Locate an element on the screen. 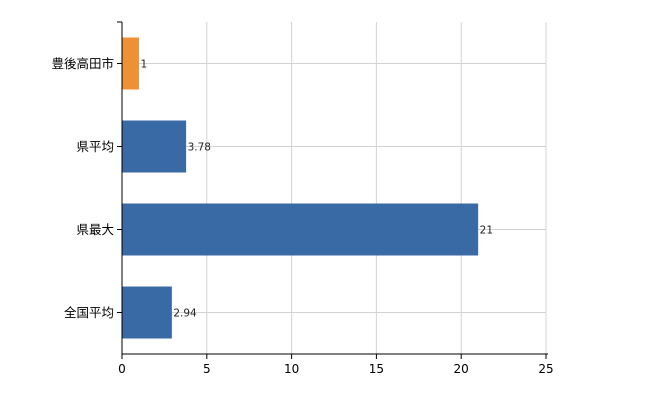 This screenshot has height=404, width=650. data-label: 2.94 is located at coordinates (185, 314).